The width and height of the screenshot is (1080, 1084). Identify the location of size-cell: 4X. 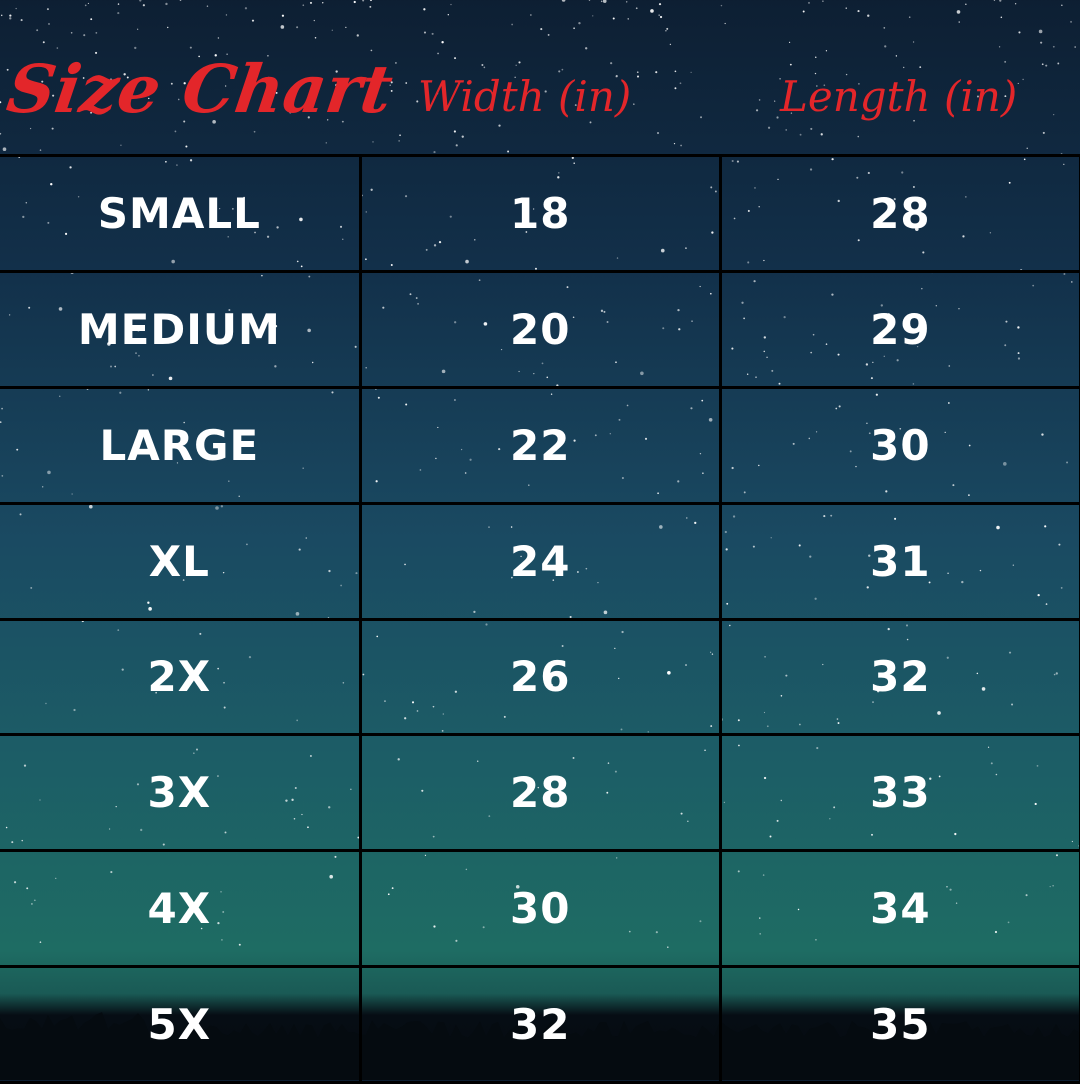
(181, 909).